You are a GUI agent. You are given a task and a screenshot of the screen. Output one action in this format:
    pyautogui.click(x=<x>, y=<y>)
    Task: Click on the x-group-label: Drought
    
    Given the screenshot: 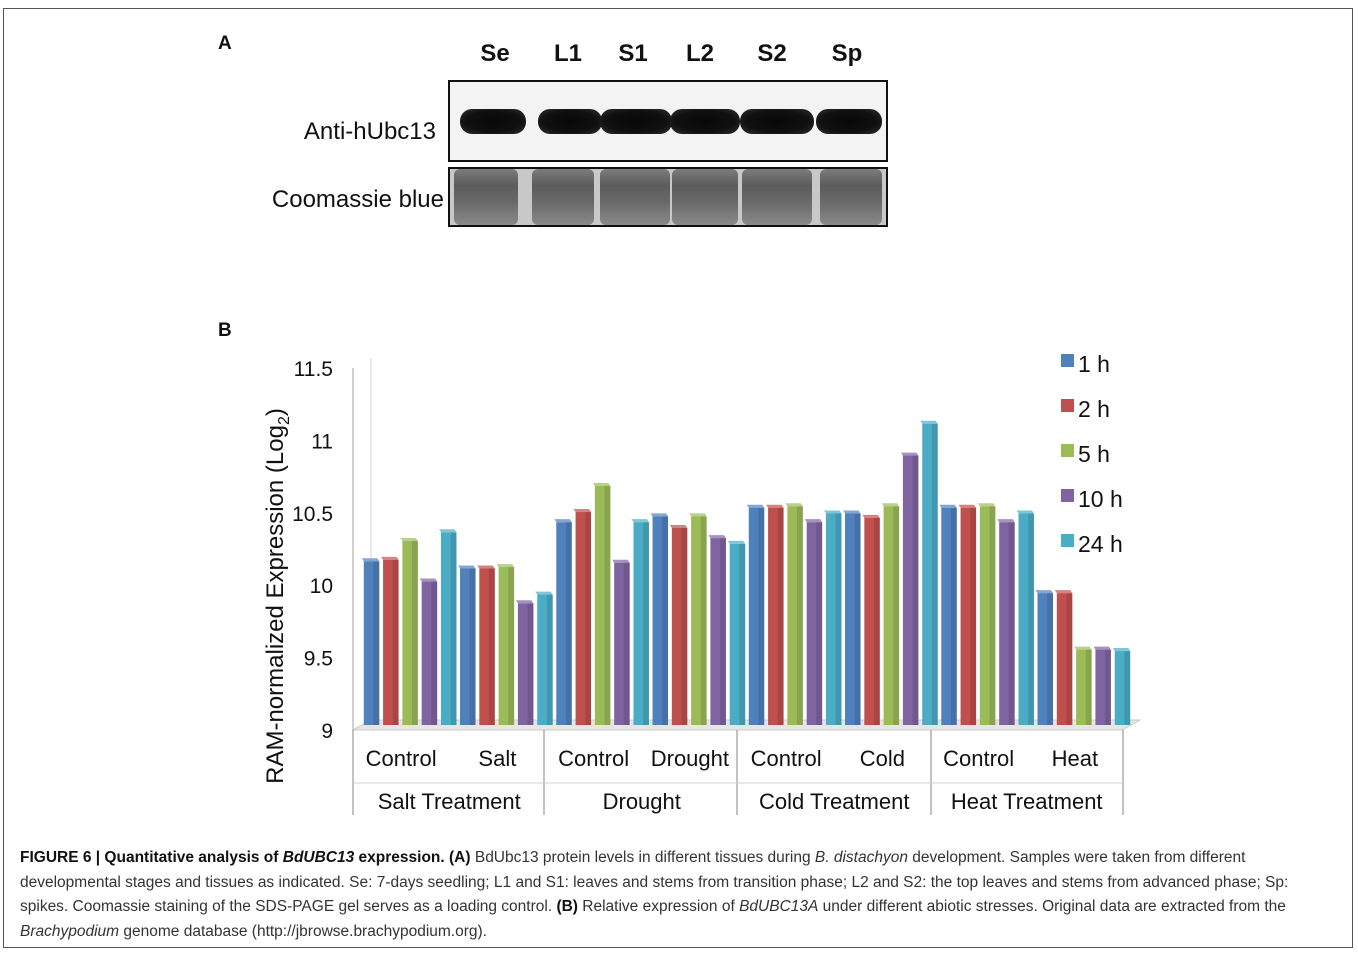 What is the action you would take?
    pyautogui.click(x=642, y=801)
    